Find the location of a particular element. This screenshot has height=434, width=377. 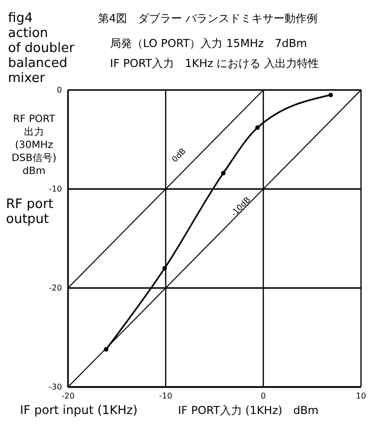

y-tick-label: 0 is located at coordinates (59, 90).